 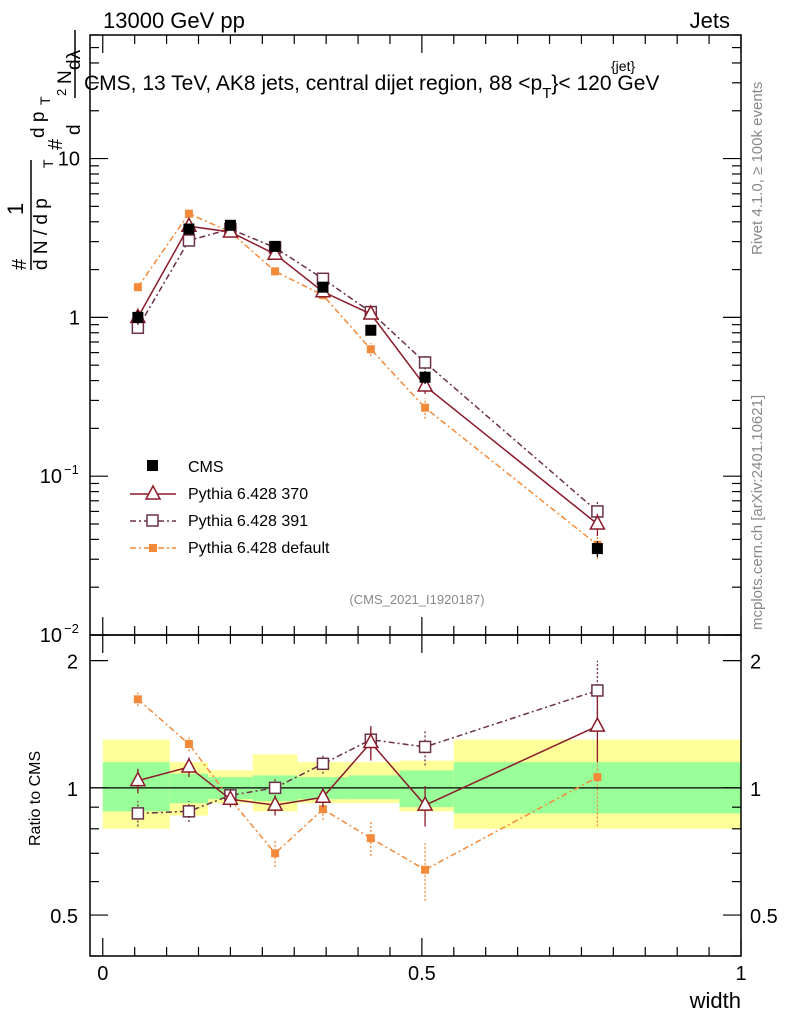 I want to click on legend-label-370: Pythia 6.428 370, so click(x=248, y=494).